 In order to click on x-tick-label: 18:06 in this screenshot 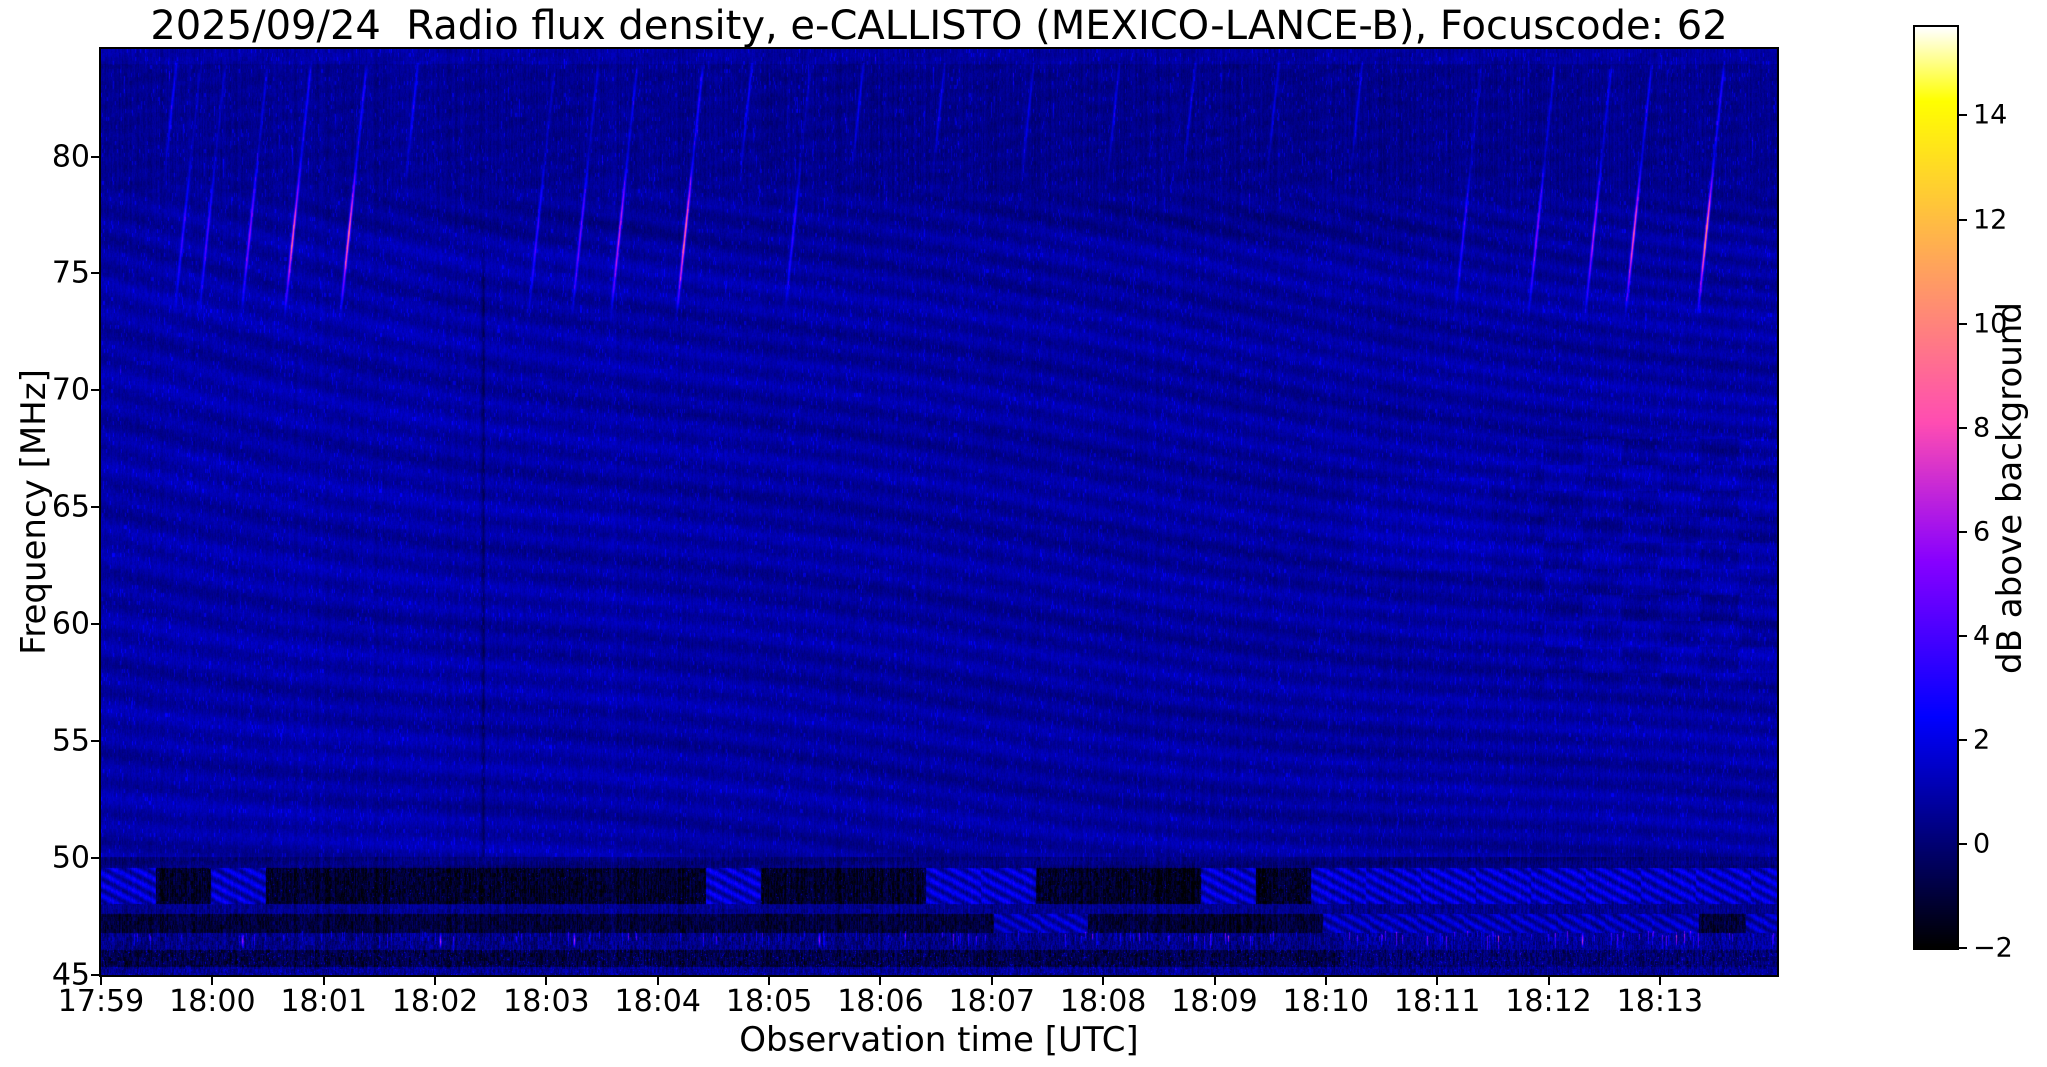, I will do `click(880, 1001)`.